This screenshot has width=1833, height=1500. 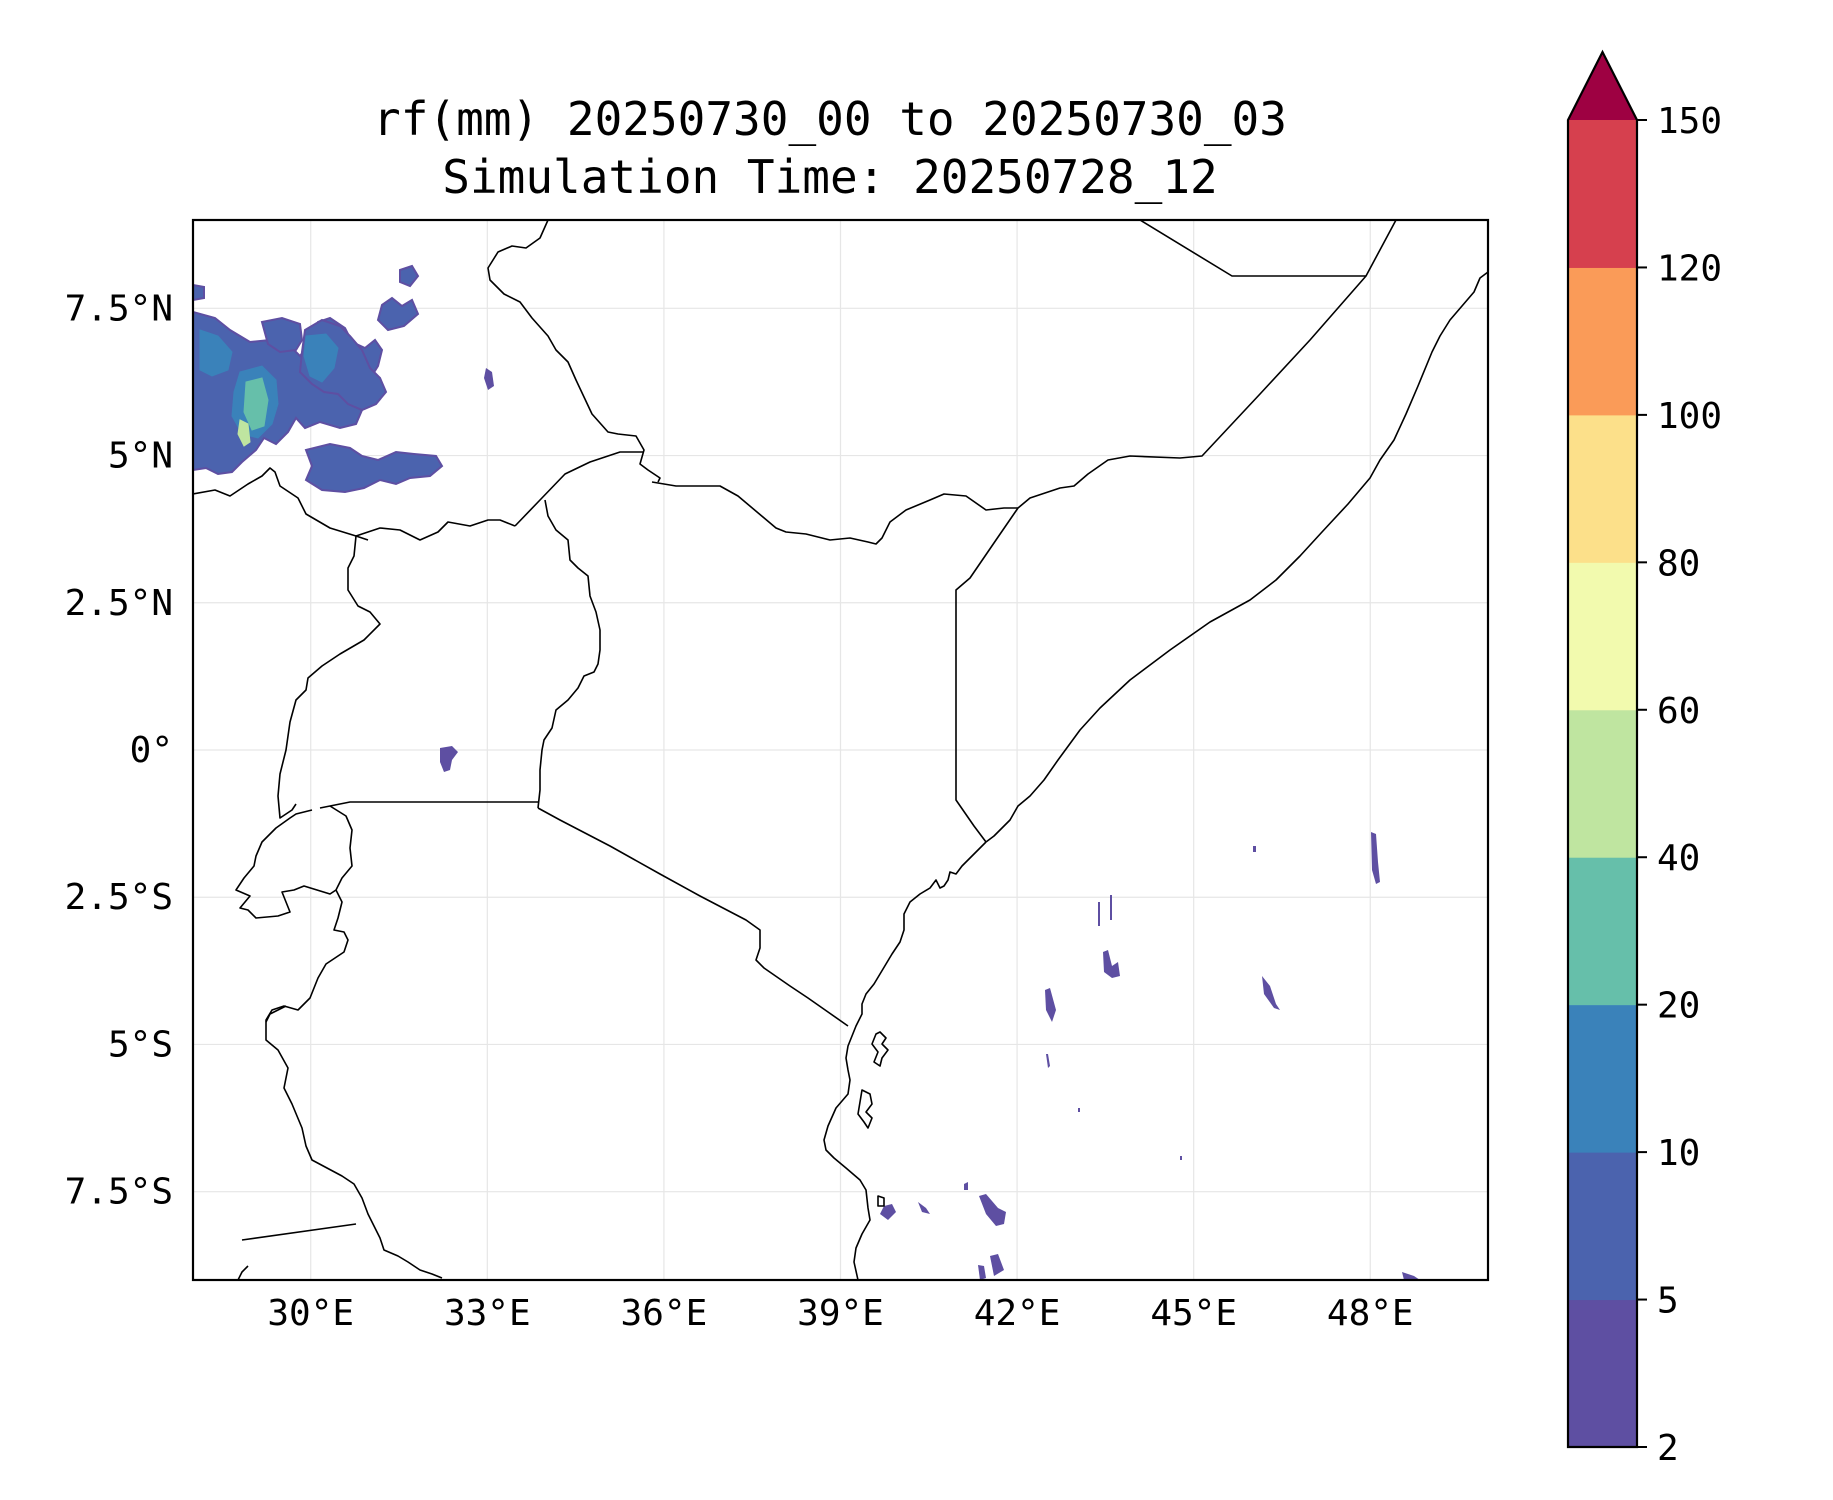 I want to click on island-zanzibar, so click(x=865, y=1109).